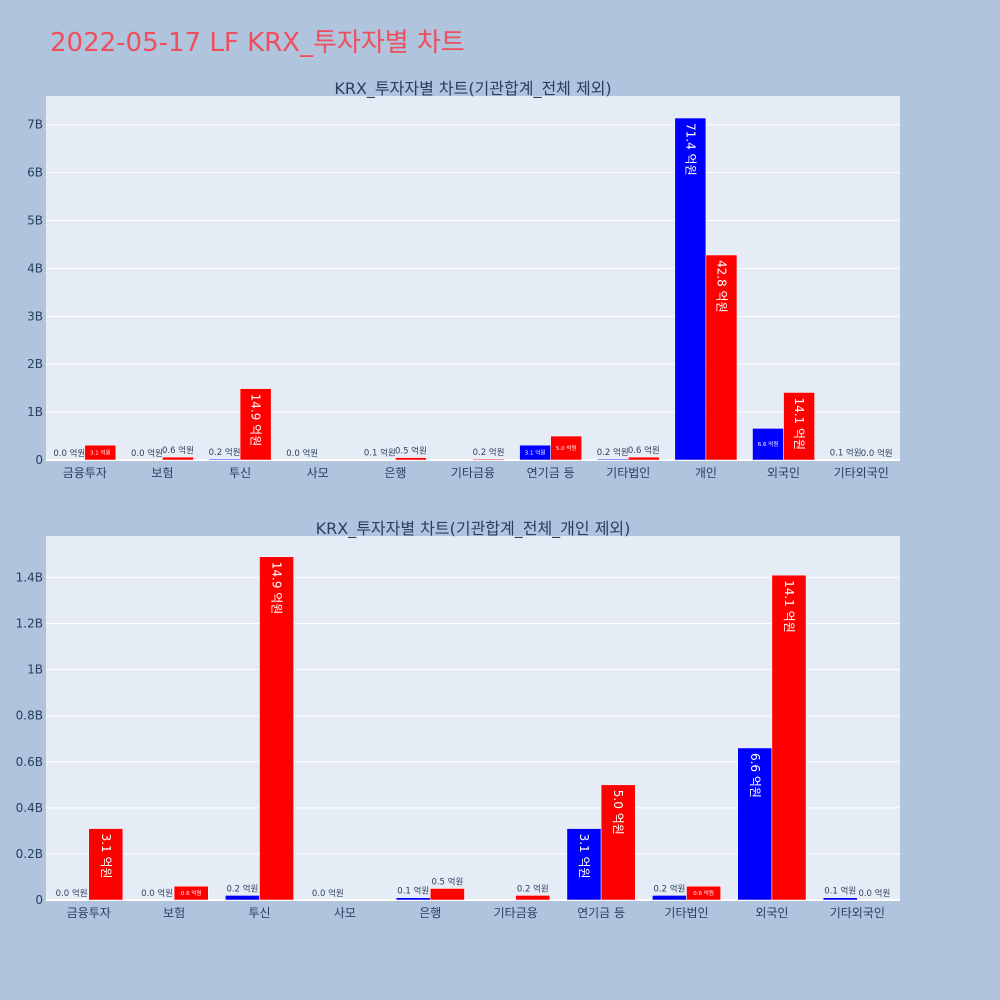 The image size is (1000, 1000). What do you see at coordinates (35, 221) in the screenshot?
I see `y-tick-label: 5B` at bounding box center [35, 221].